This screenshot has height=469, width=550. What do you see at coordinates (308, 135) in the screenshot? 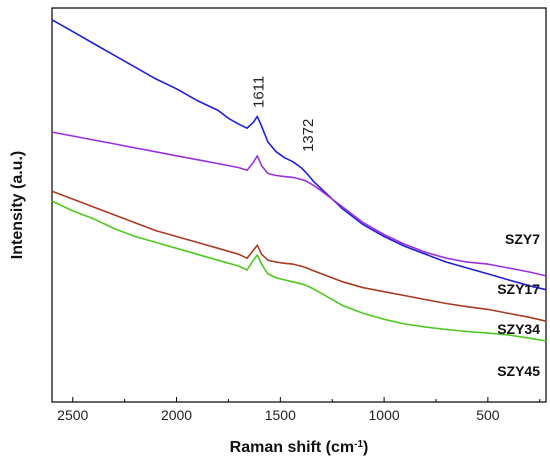
I see `peak-annotation-1372: 1372` at bounding box center [308, 135].